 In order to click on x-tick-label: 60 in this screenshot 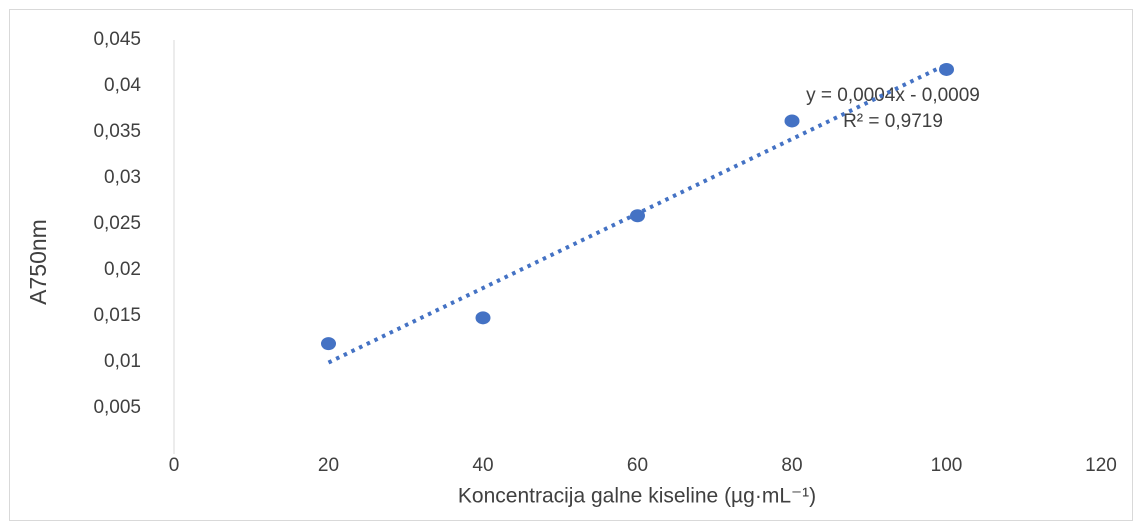, I will do `click(637, 465)`.